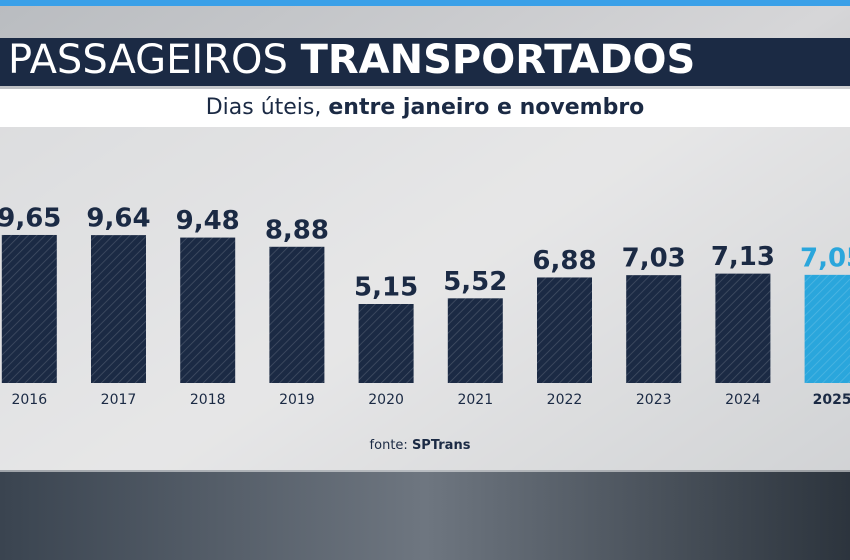  I want to click on subtitle-bold: entre janeiro e novembro, so click(486, 107).